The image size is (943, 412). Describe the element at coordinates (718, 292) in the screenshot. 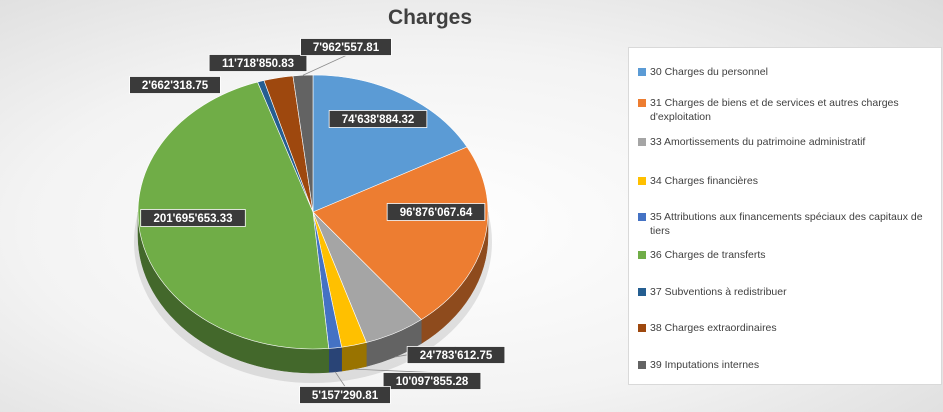

I see `legend-label-6: 37 Subventions à redistribuer` at that location.